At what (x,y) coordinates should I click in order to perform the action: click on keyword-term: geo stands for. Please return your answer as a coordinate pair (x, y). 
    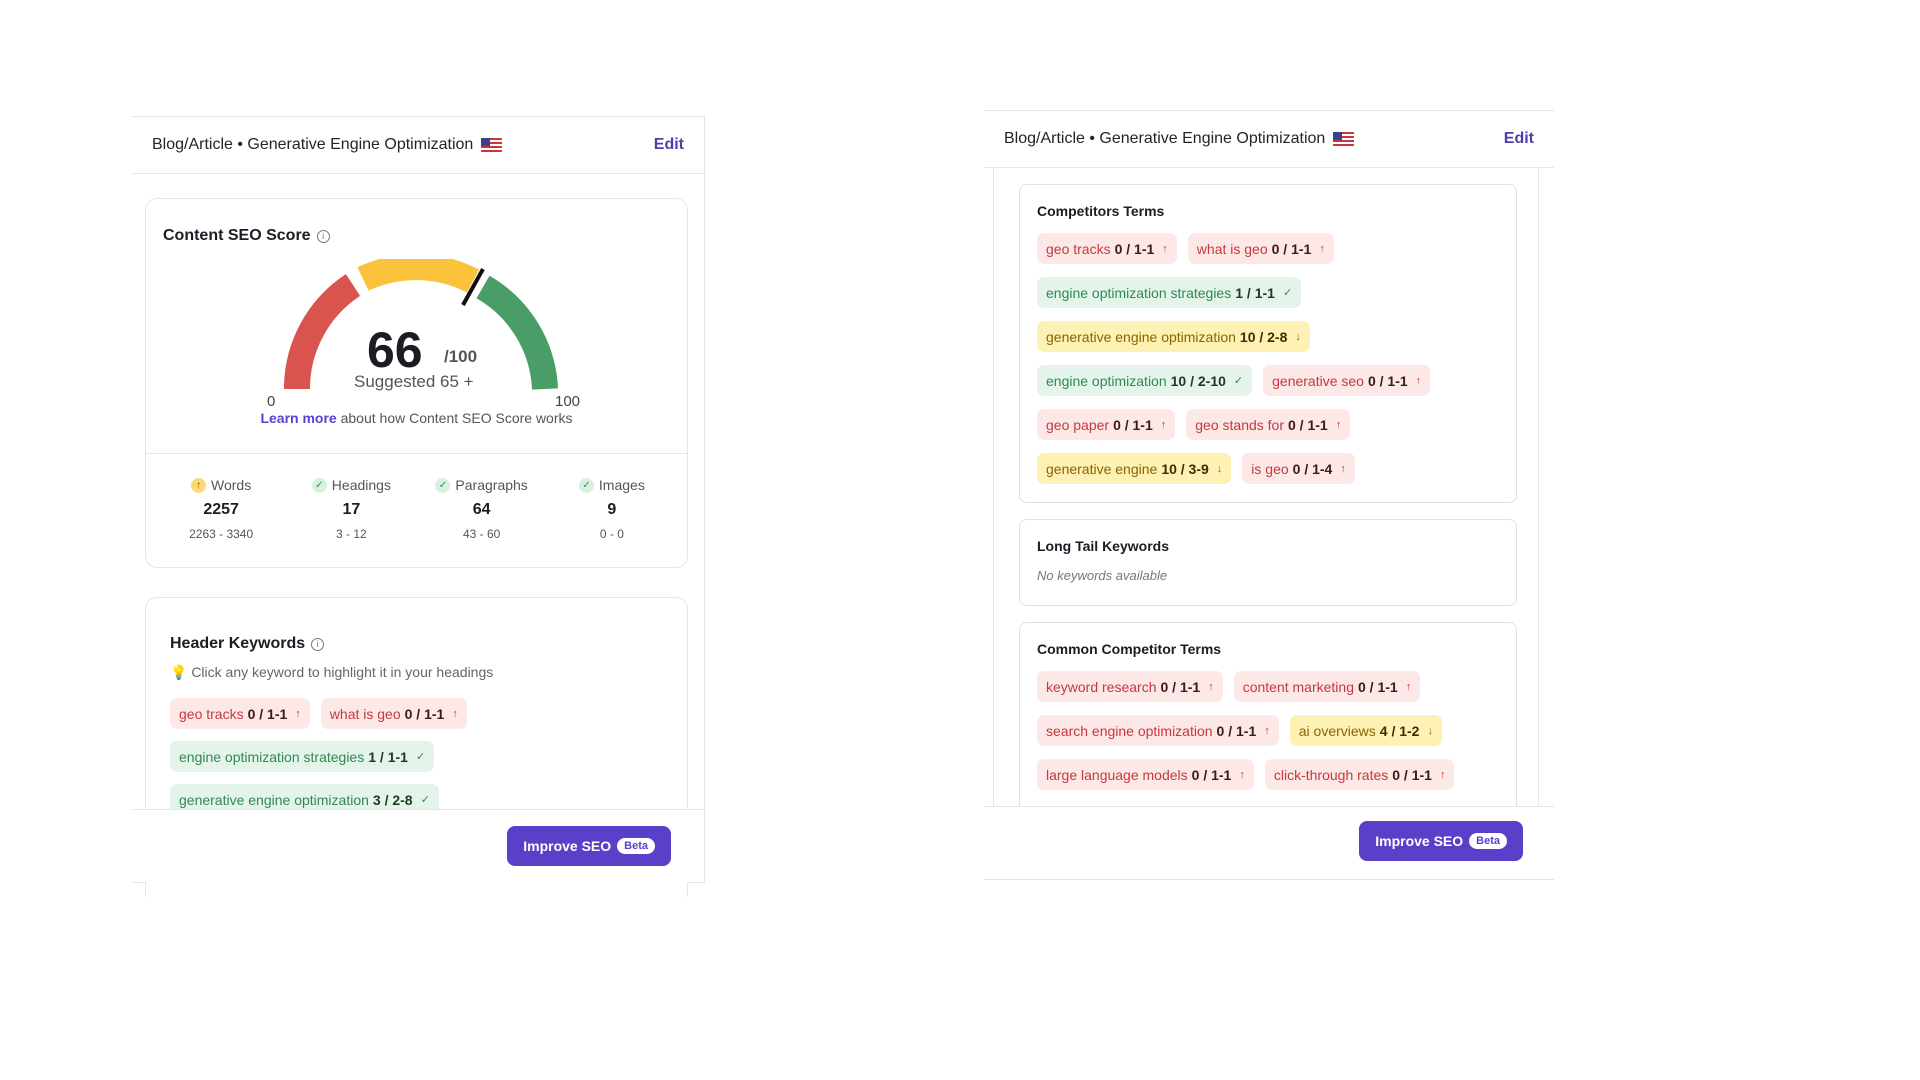
    Looking at the image, I should click on (1239, 424).